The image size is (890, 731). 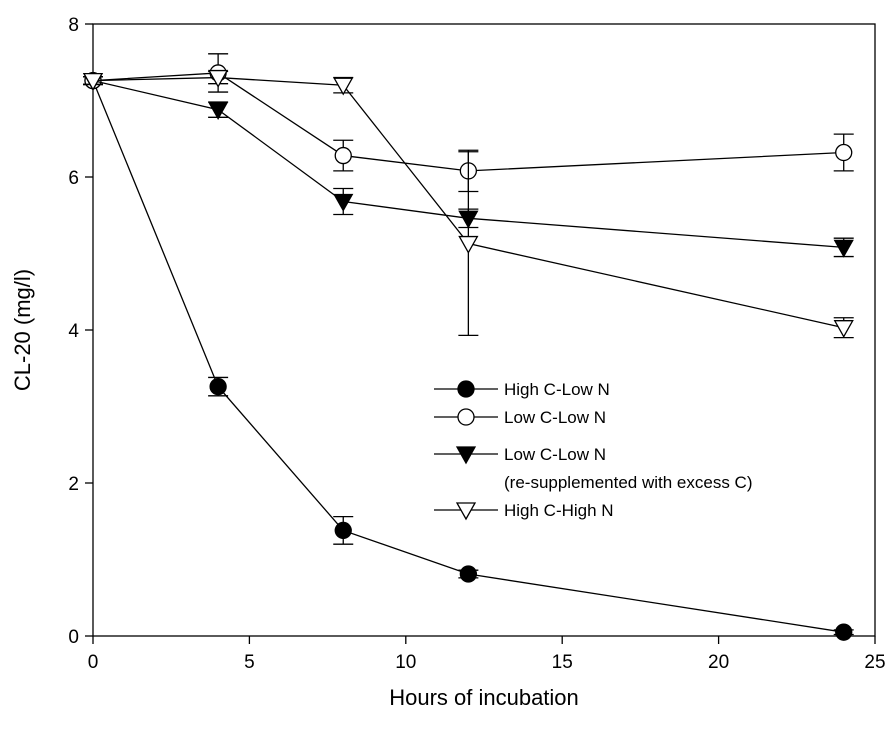 What do you see at coordinates (718, 662) in the screenshot?
I see `x-tick-label: 20` at bounding box center [718, 662].